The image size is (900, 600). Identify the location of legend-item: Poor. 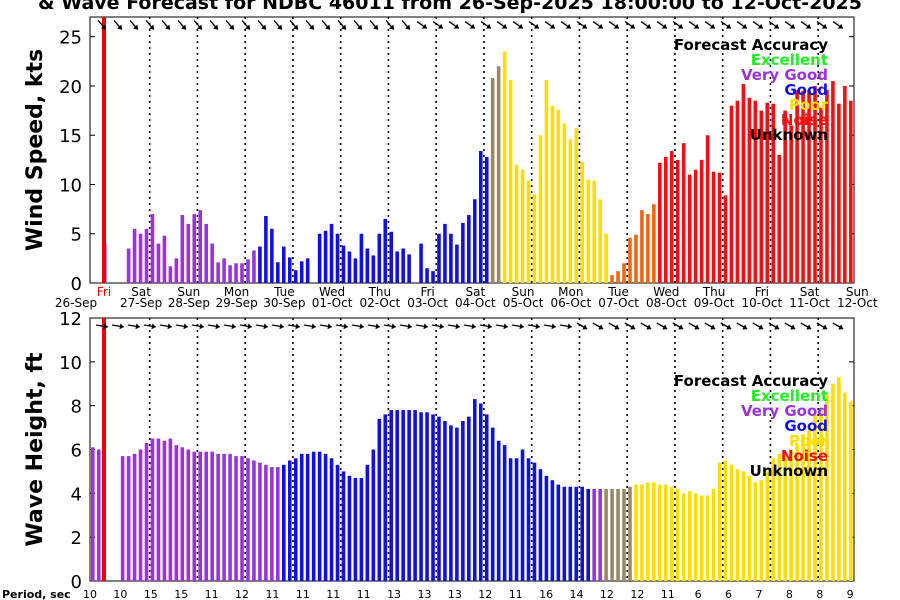
(809, 105).